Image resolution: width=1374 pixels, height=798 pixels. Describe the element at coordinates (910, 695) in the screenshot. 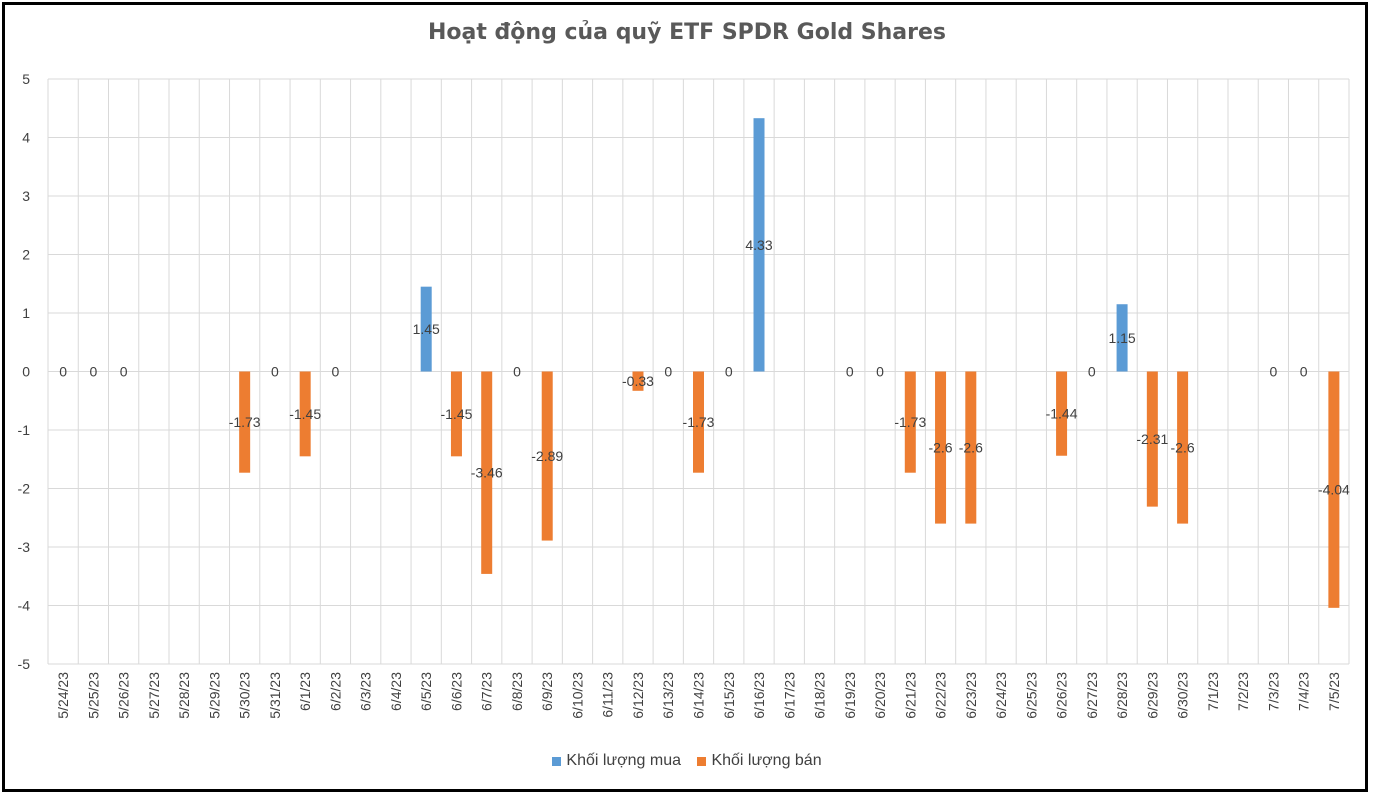

I see `x-tick-label: 6/21/23` at that location.